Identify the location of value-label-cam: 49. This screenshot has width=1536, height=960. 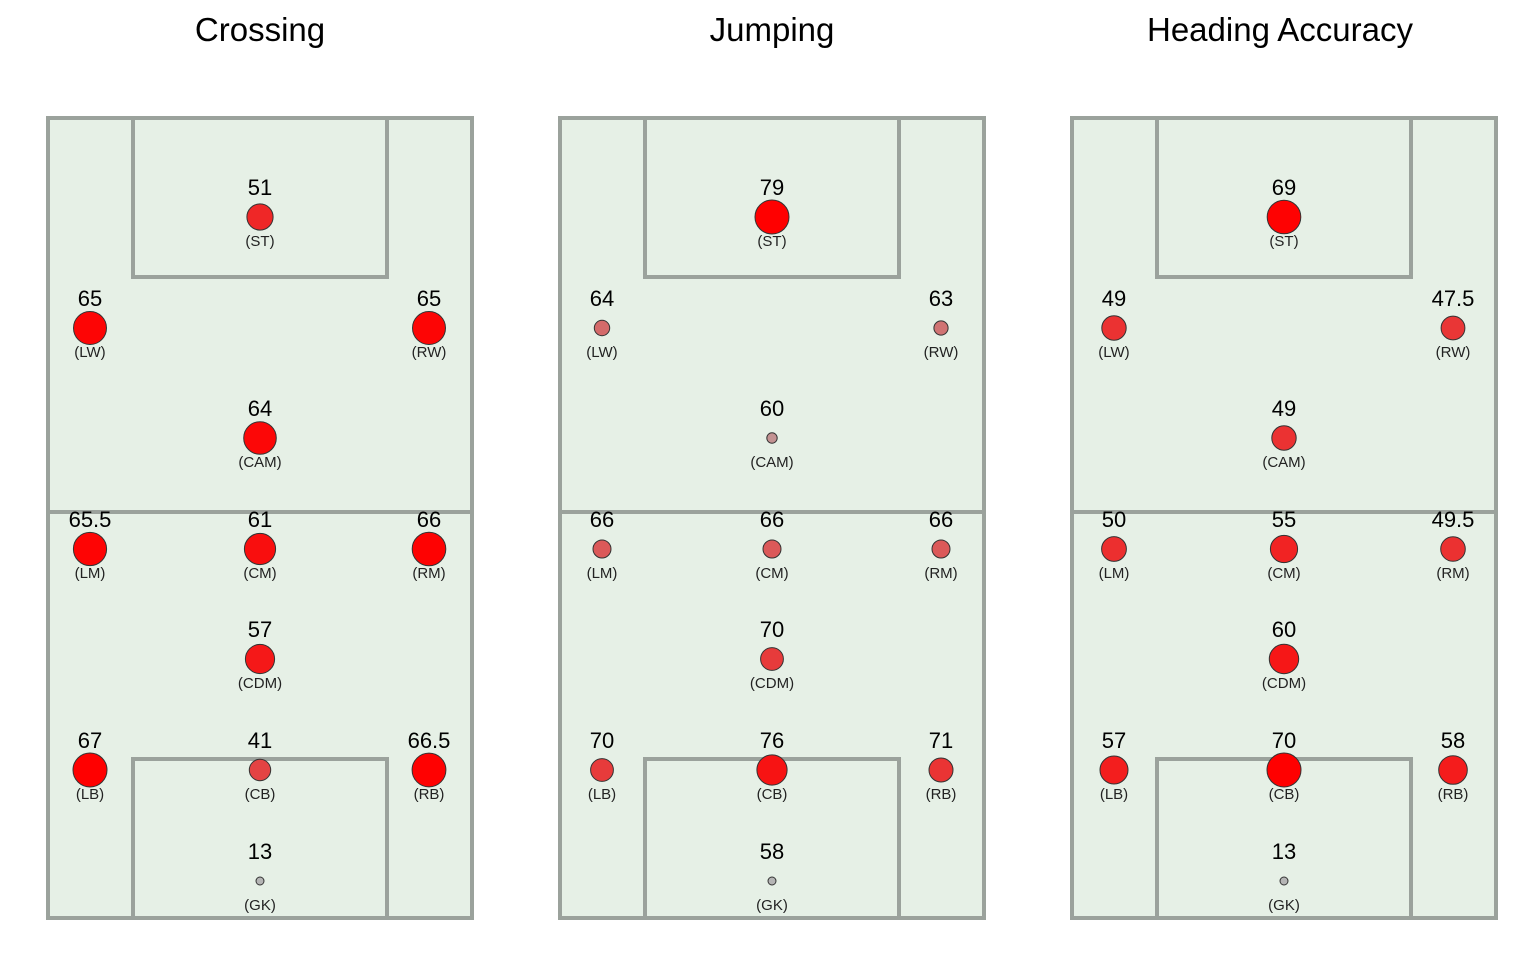
(1284, 408).